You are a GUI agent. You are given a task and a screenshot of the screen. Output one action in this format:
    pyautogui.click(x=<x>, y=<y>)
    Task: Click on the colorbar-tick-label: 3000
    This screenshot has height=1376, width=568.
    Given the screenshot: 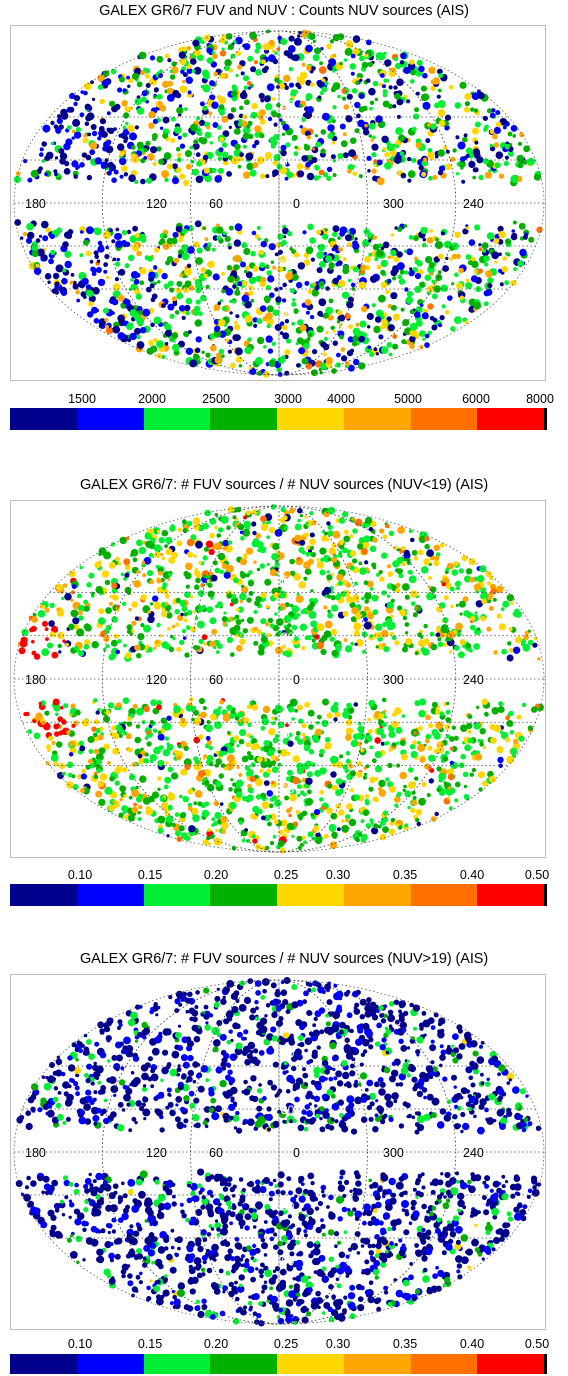 What is the action you would take?
    pyautogui.click(x=288, y=399)
    